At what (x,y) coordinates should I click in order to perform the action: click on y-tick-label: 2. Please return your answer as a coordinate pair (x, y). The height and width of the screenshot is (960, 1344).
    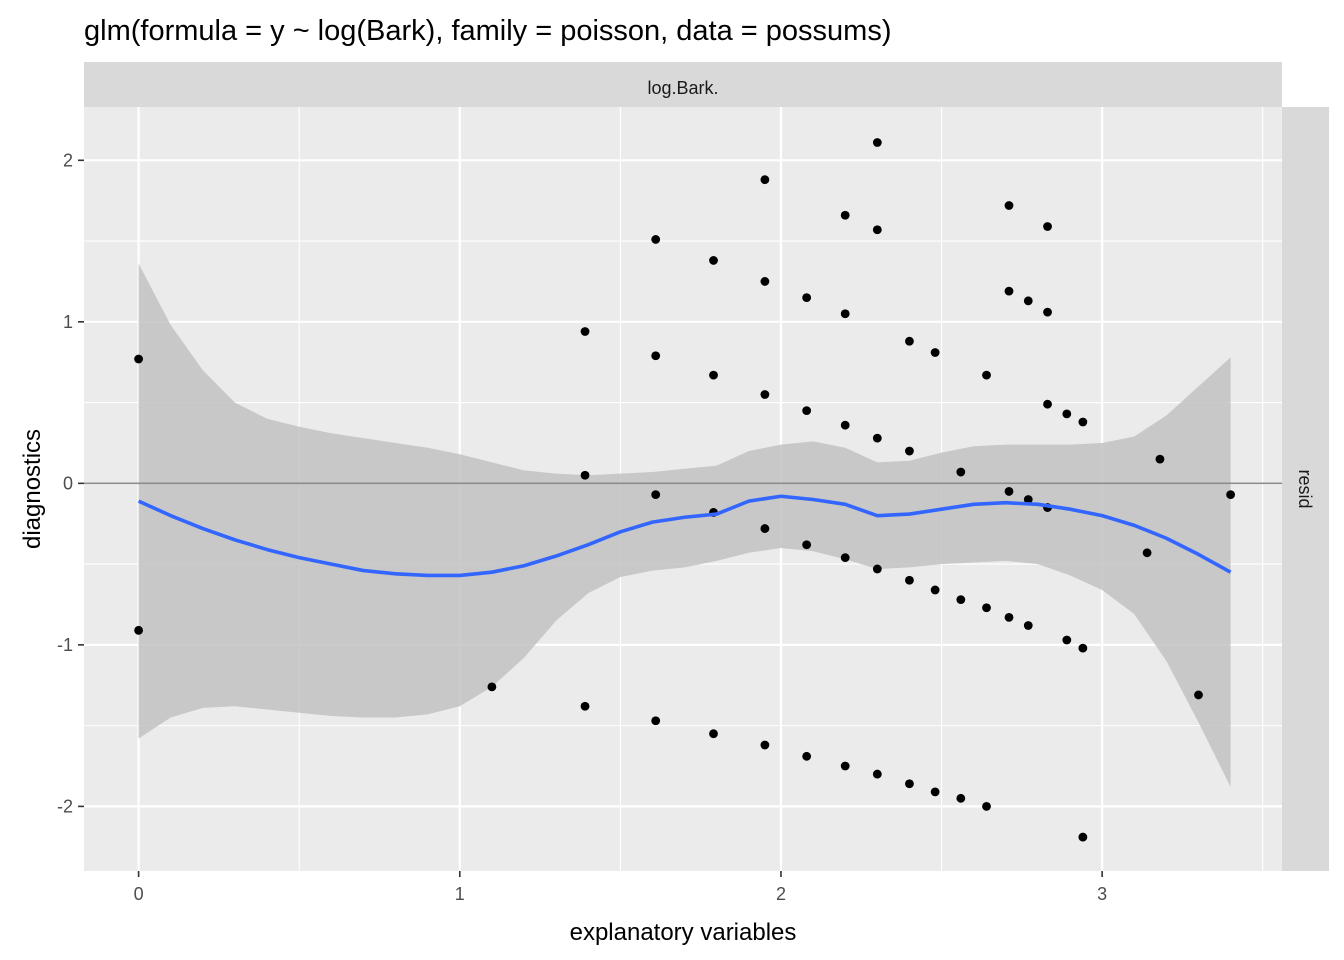
    Looking at the image, I should click on (68, 160).